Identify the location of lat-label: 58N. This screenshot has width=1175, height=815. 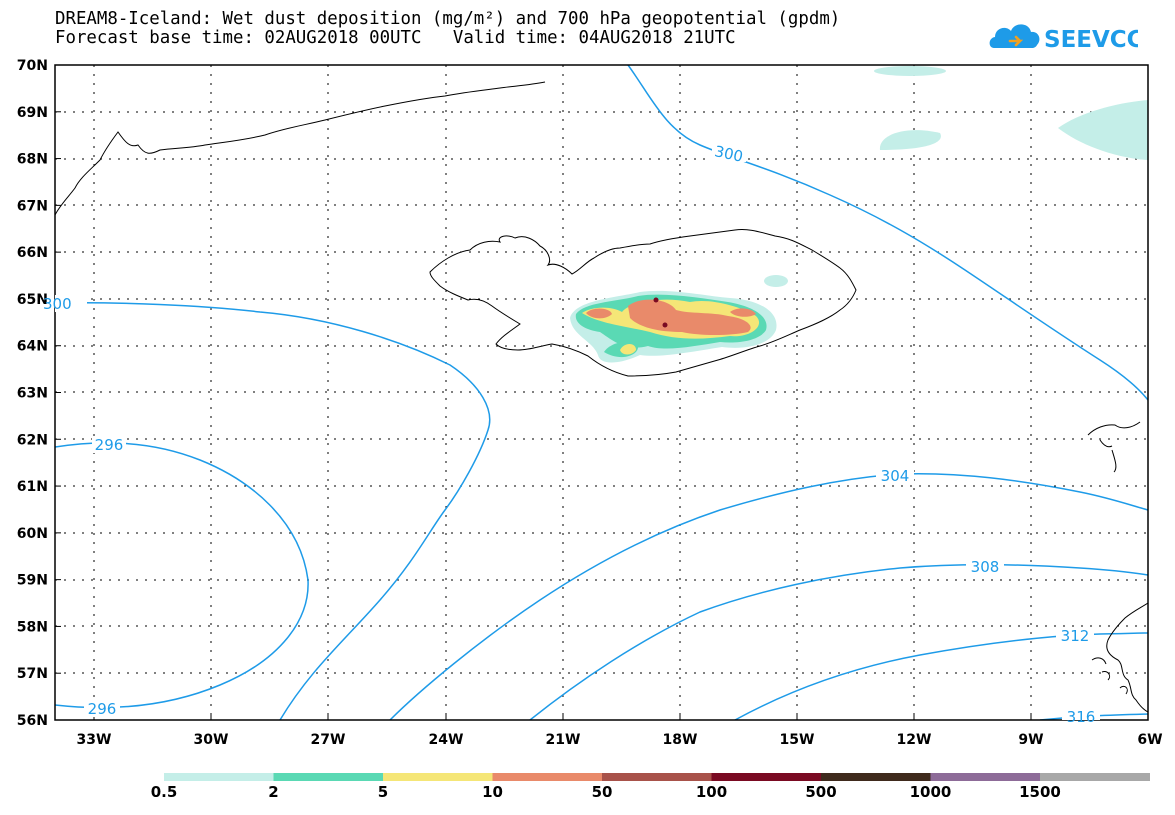
(32, 627).